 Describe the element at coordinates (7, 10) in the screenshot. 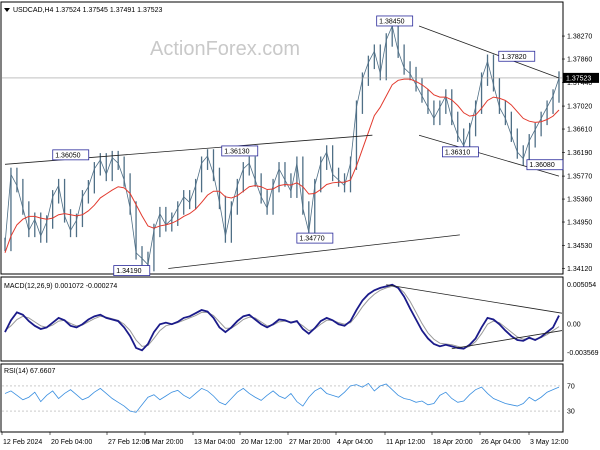

I see `dropdown-triangle-icon` at that location.